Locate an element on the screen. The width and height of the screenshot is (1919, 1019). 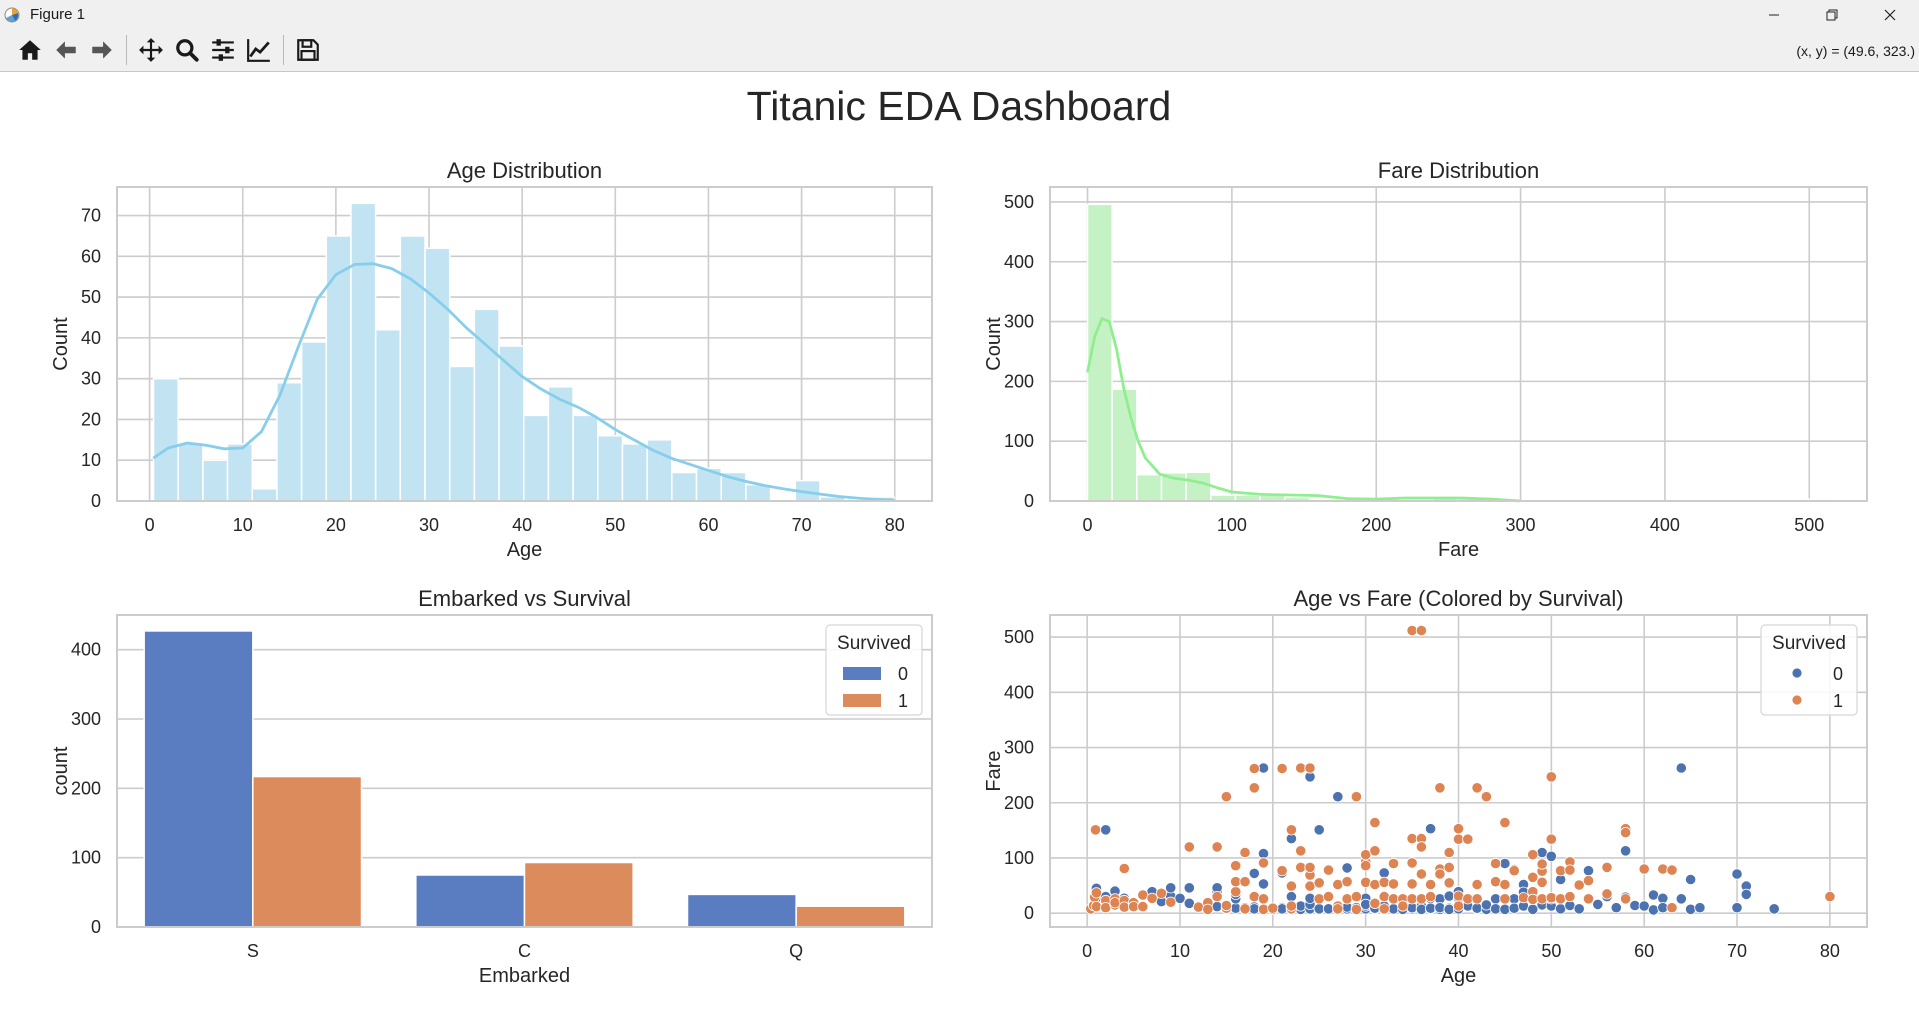
zoom-icon is located at coordinates (187, 50).